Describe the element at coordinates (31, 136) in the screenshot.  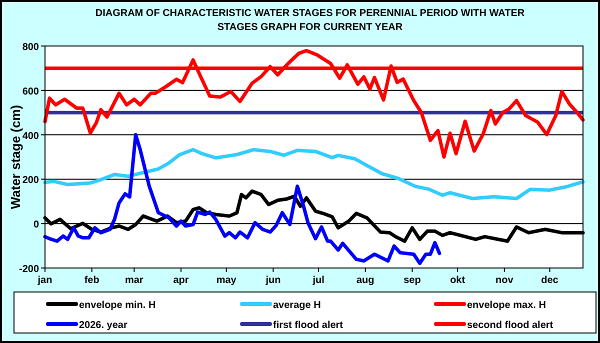
I see `y-tick-label: 400` at that location.